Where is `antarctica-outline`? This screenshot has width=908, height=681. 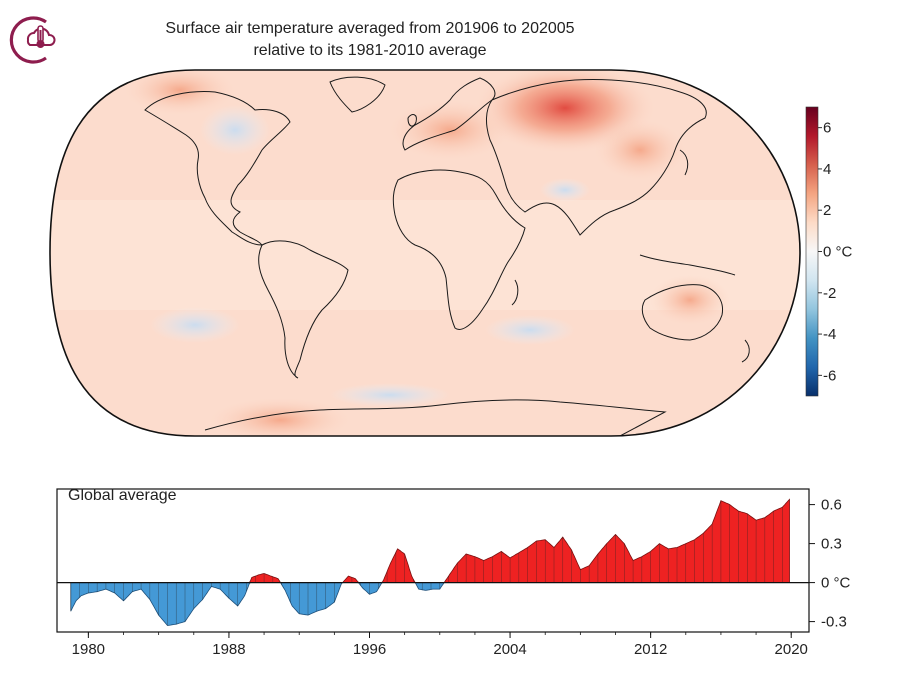
antarctica-outline is located at coordinates (435, 417).